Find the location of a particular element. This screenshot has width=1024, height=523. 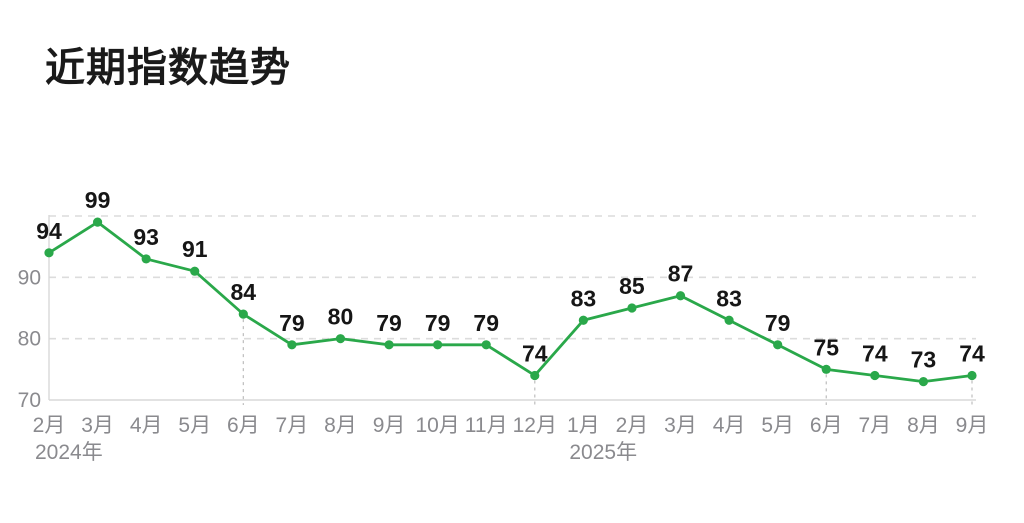

x-tick-label-0: 2月 is located at coordinates (49, 425).